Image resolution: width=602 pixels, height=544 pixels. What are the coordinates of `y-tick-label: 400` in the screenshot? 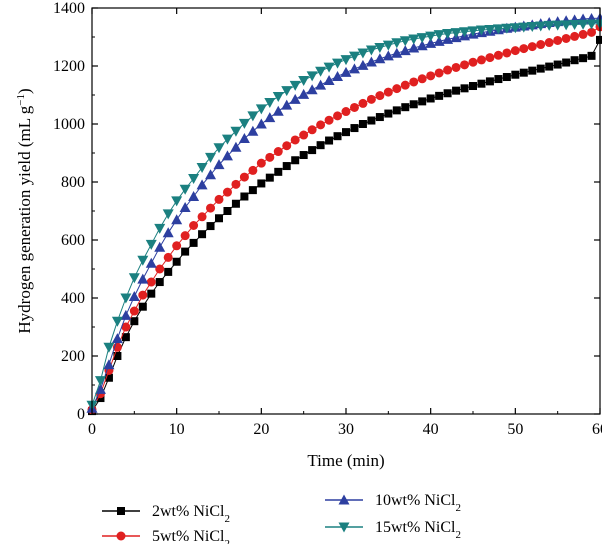 It's located at (73, 298).